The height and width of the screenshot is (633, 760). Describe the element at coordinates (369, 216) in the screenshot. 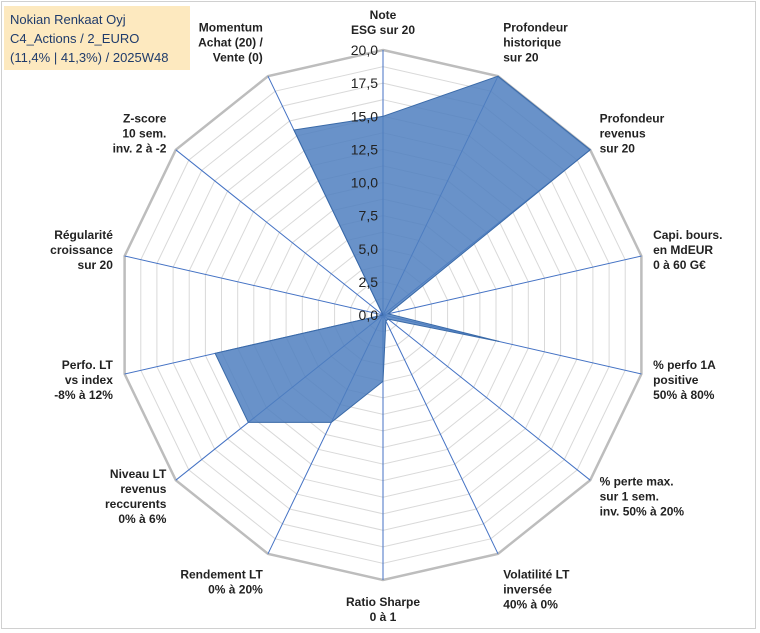

I see `tick-label: 7,5` at that location.